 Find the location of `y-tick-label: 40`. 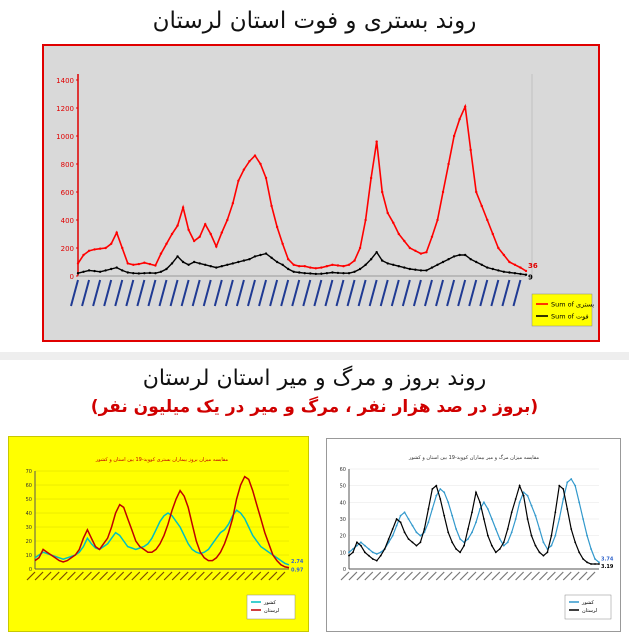

y-tick-label: 40 is located at coordinates (343, 503).